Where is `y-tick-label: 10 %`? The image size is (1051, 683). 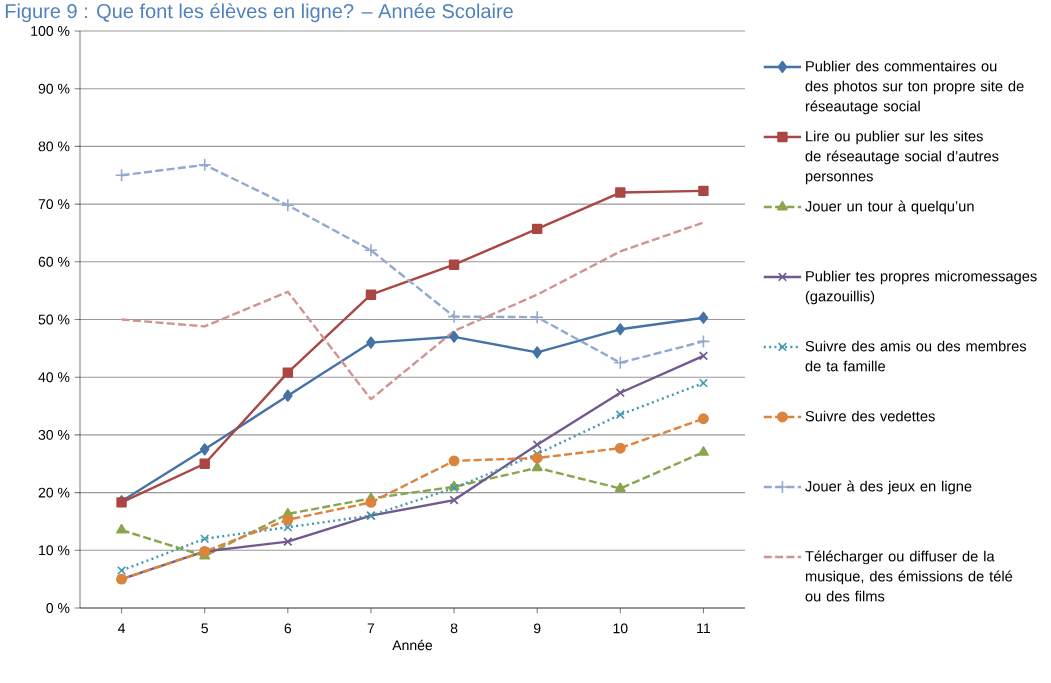 y-tick-label: 10 % is located at coordinates (54, 550).